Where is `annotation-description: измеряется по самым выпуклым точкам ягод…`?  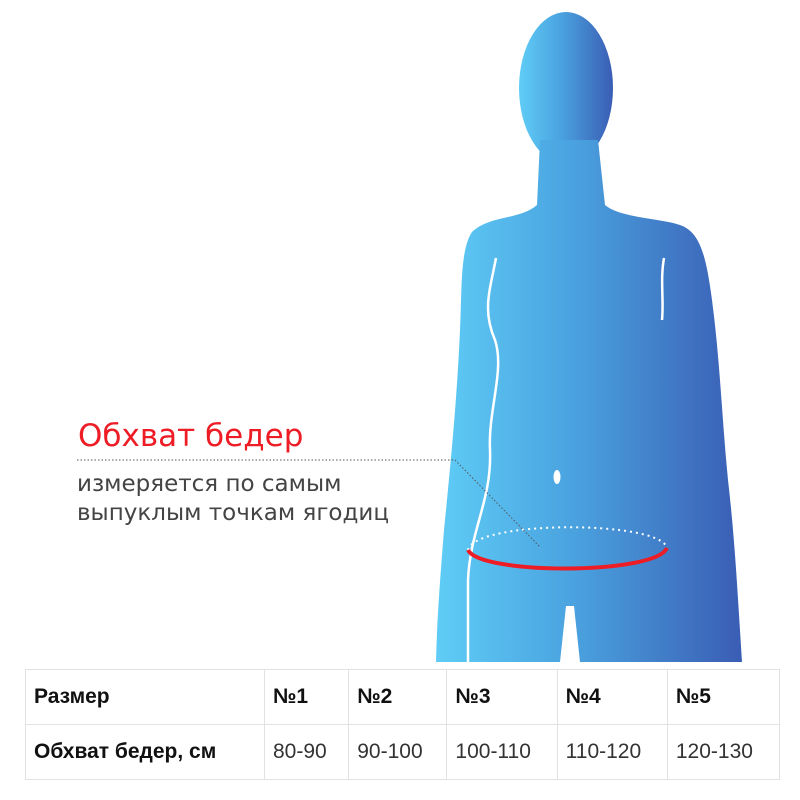 annotation-description: измеряется по самым выпуклым точкам ягод… is located at coordinates (233, 499).